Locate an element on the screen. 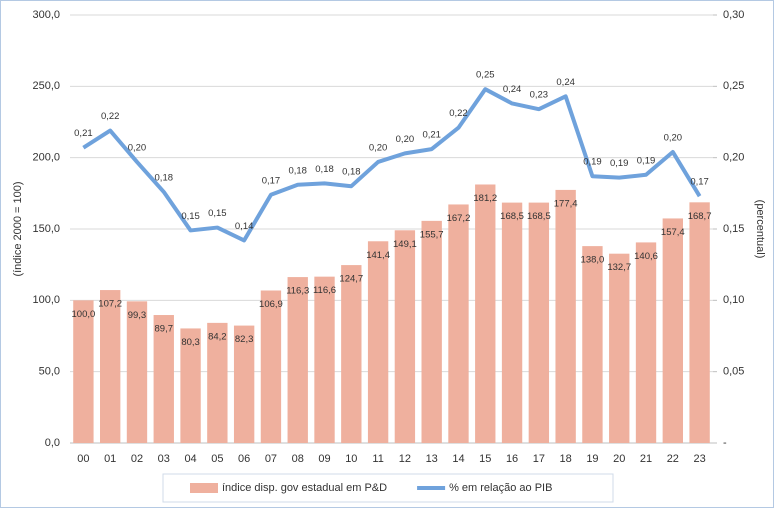 This screenshot has height=508, width=774. bar-value-label: 140,6 is located at coordinates (646, 256).